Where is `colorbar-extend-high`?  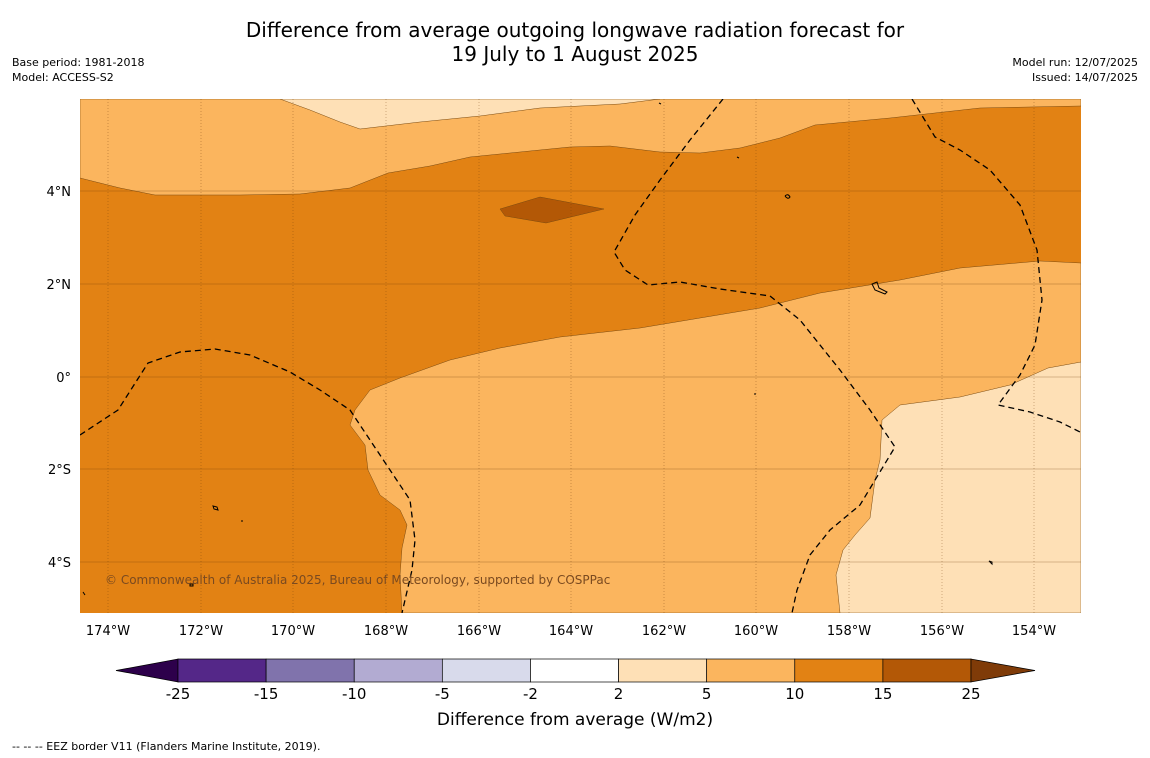
colorbar-extend-high is located at coordinates (1003, 670).